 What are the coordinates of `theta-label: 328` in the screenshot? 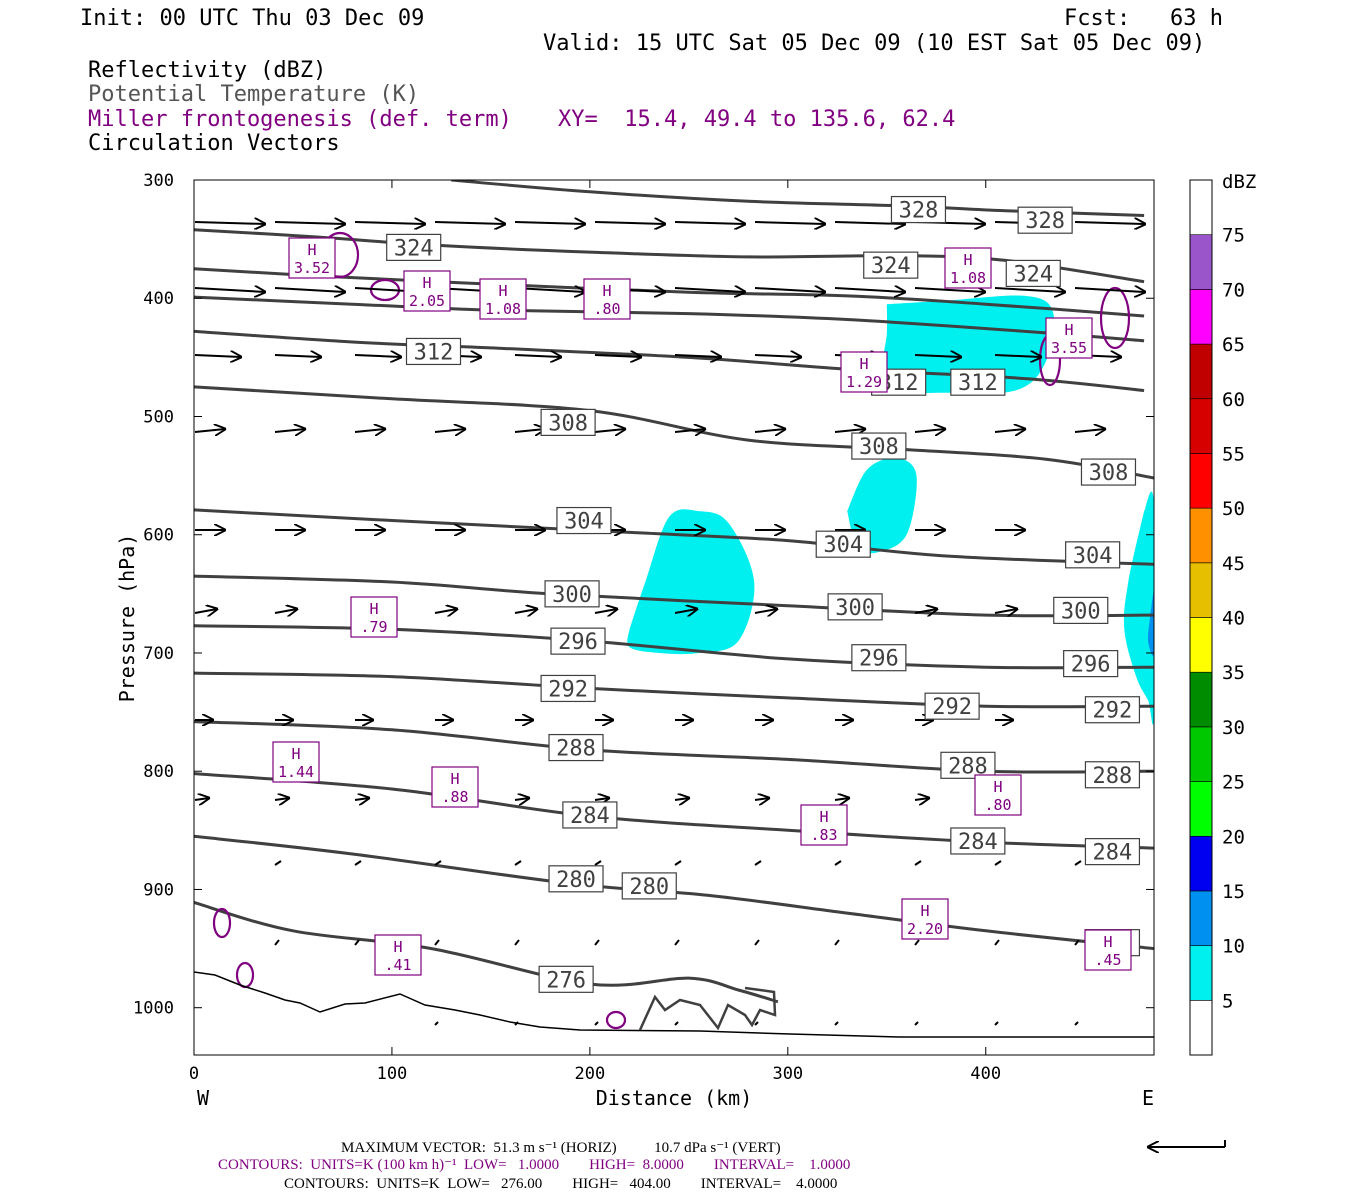 It's located at (919, 211).